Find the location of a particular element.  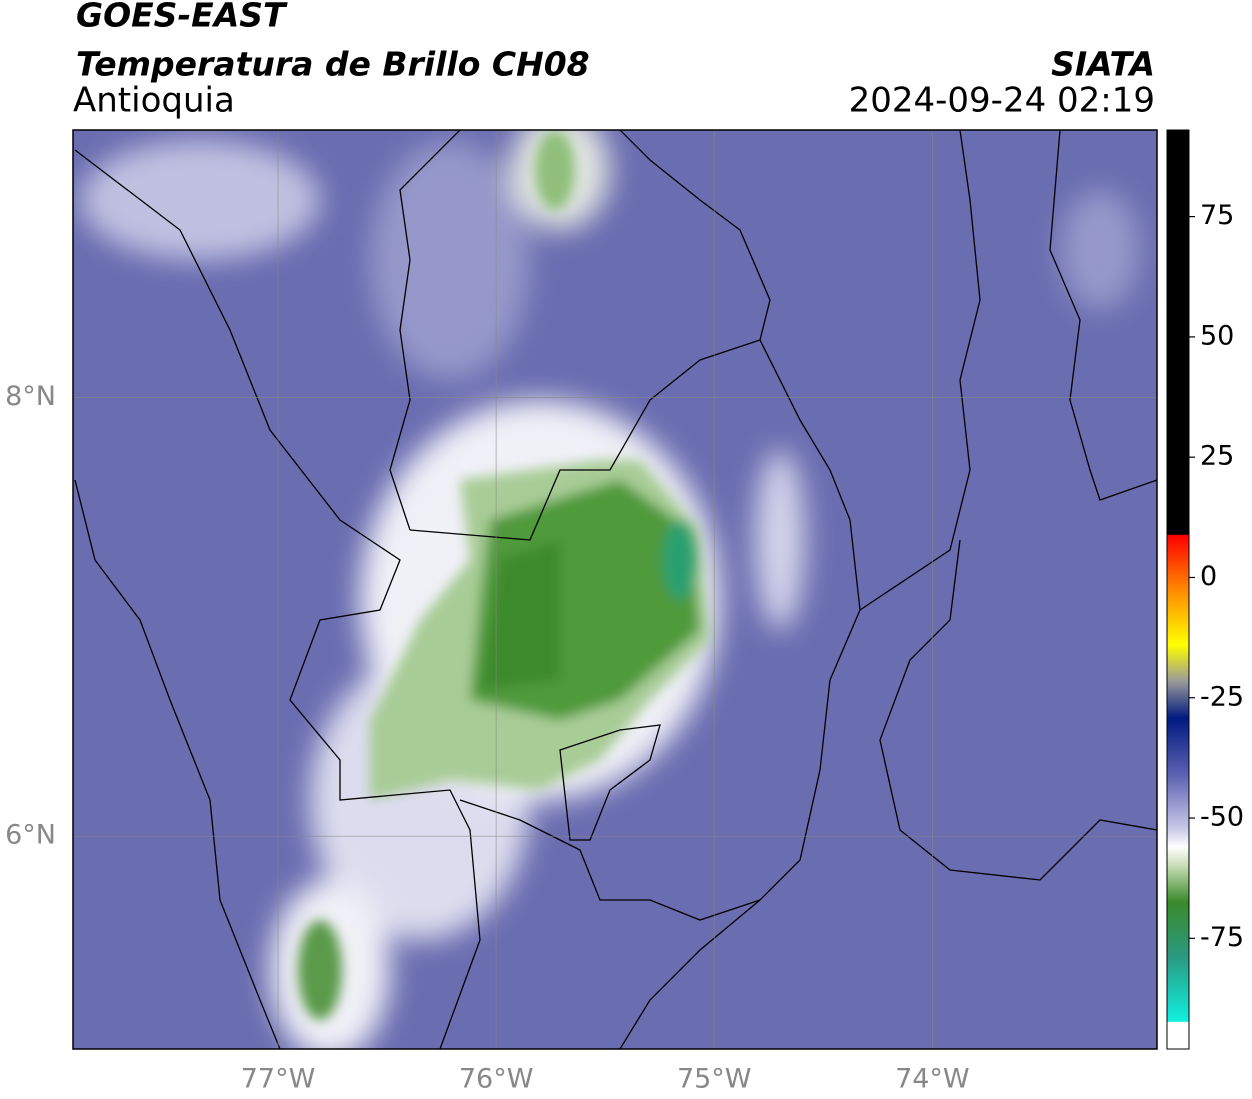

lon-tick-label: 75°W is located at coordinates (714, 1079).